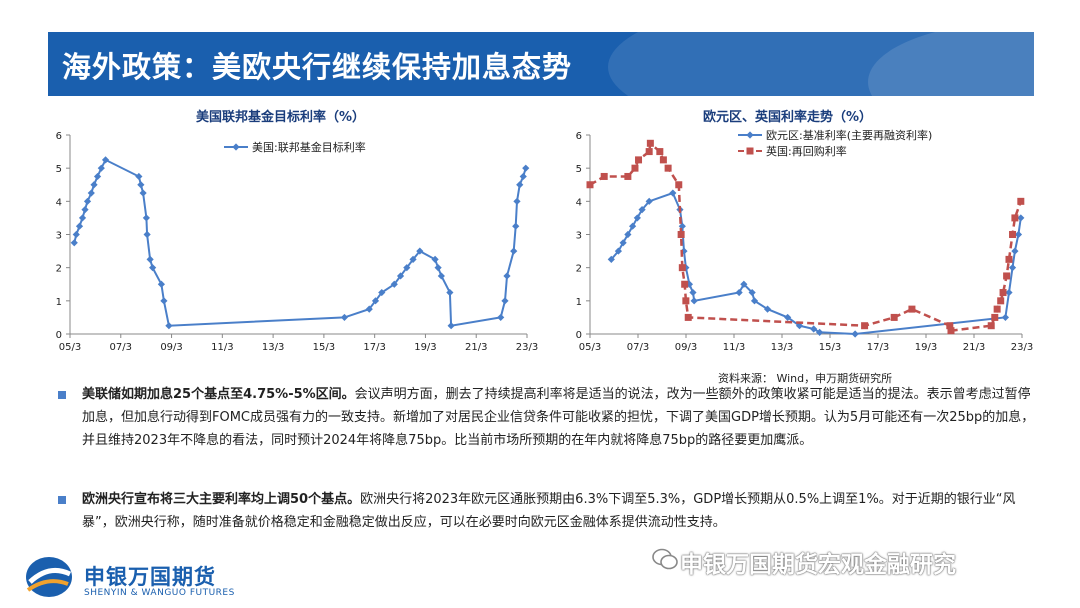 The image size is (1080, 608). Describe the element at coordinates (70, 347) in the screenshot. I see `x-tick-label: 05/3` at that location.